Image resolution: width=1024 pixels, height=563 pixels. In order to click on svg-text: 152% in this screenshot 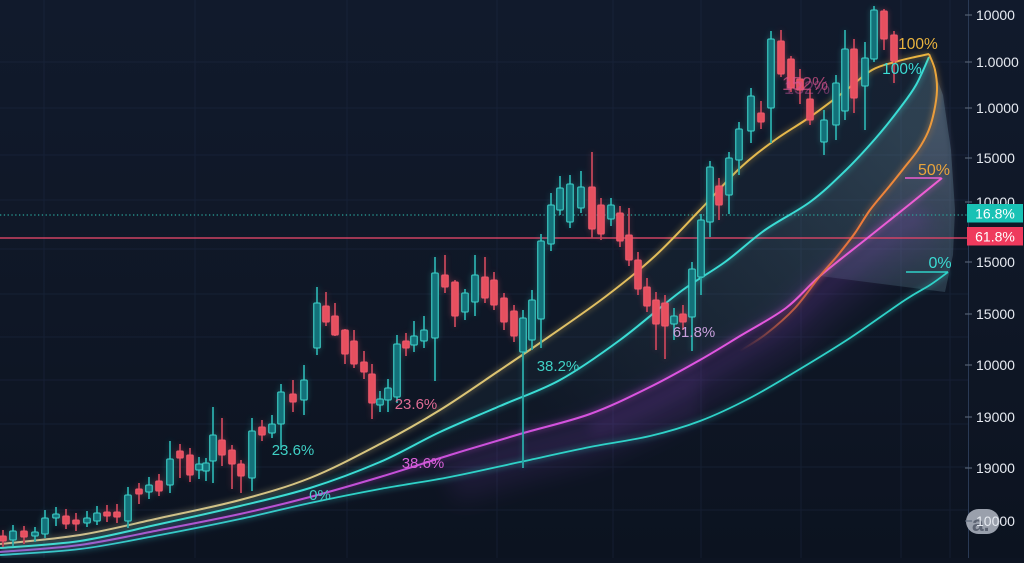, I will do `click(805, 84)`.